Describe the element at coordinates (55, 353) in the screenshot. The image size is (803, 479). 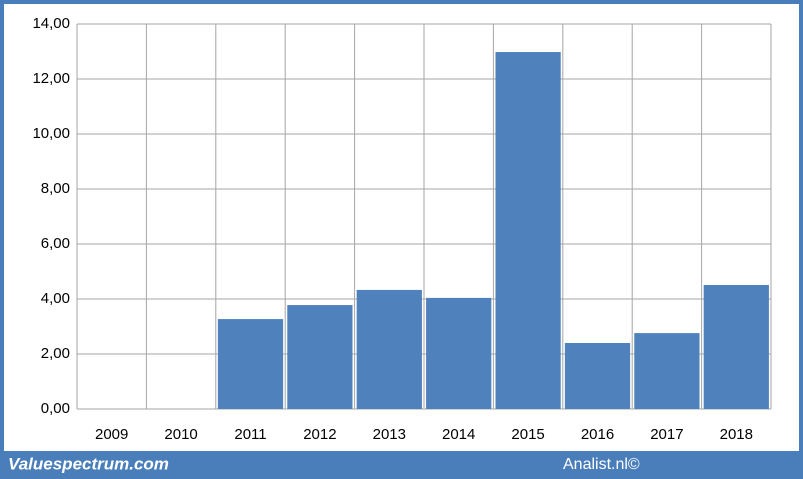
I see `y-tick-label: 2,00` at that location.